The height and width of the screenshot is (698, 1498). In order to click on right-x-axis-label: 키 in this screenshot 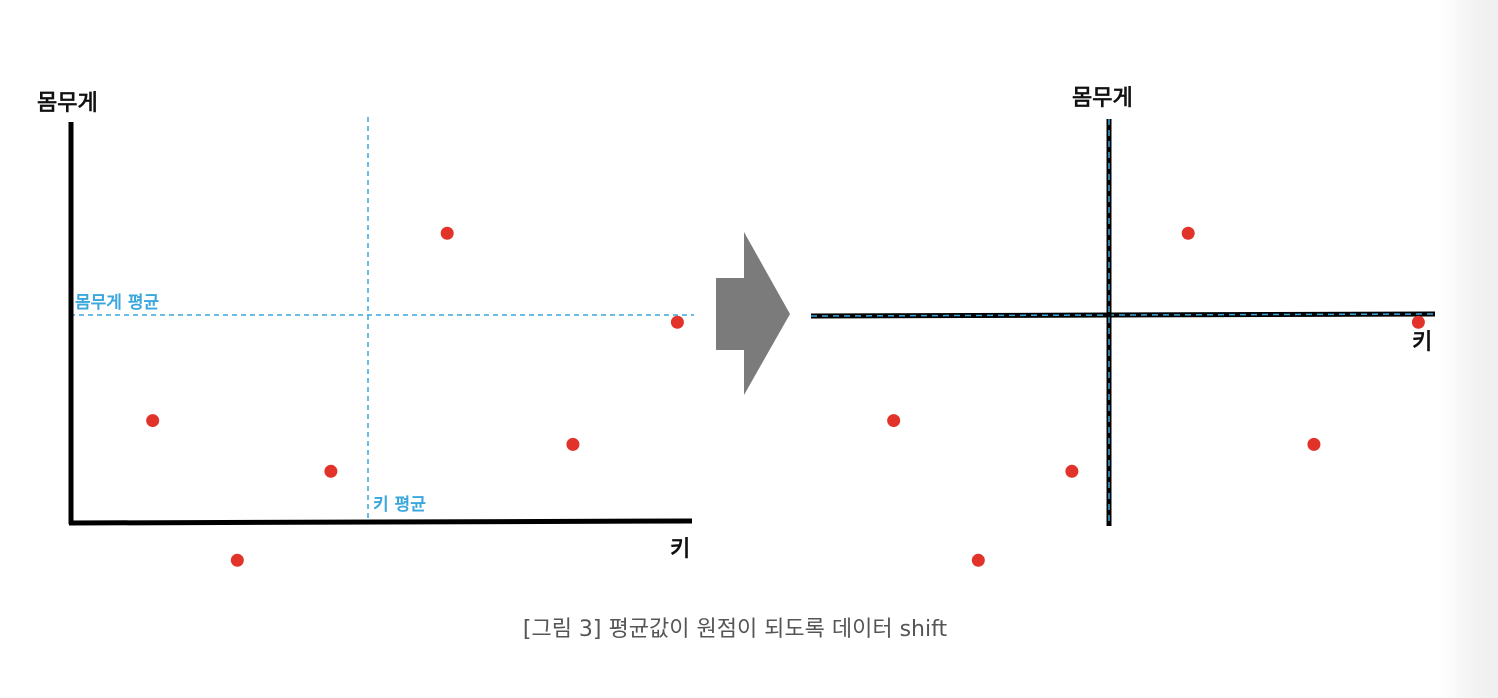, I will do `click(1422, 342)`.